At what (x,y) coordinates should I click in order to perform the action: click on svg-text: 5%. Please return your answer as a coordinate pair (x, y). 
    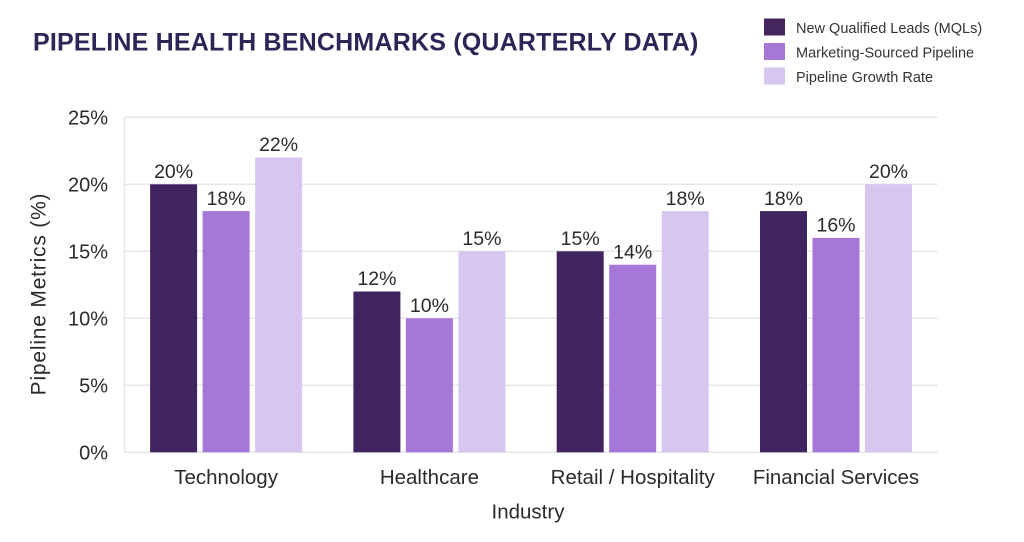
    Looking at the image, I should click on (93, 387).